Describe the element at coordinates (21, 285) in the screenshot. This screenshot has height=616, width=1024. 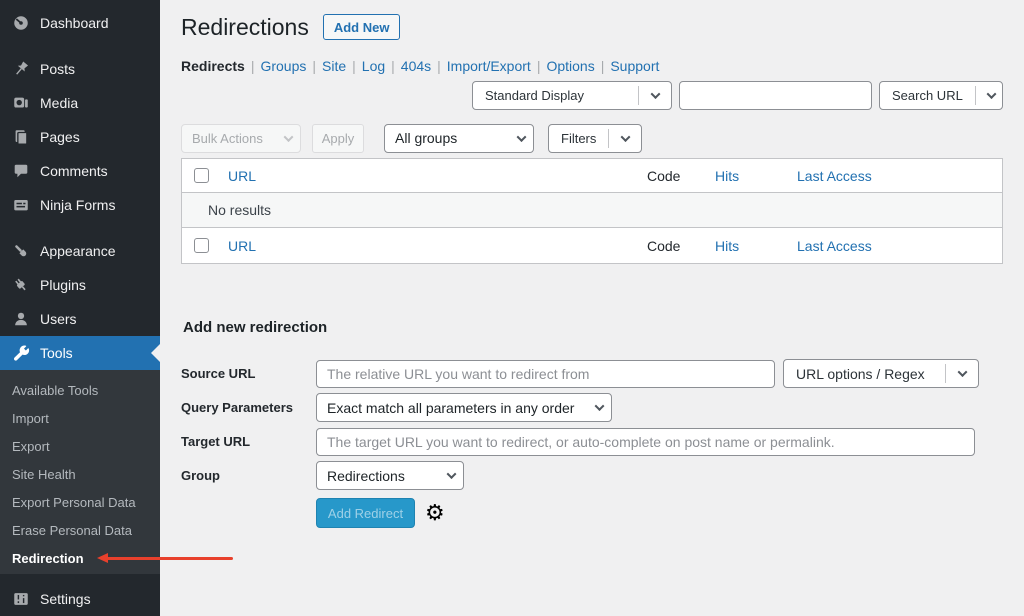
I see `plug-icon` at that location.